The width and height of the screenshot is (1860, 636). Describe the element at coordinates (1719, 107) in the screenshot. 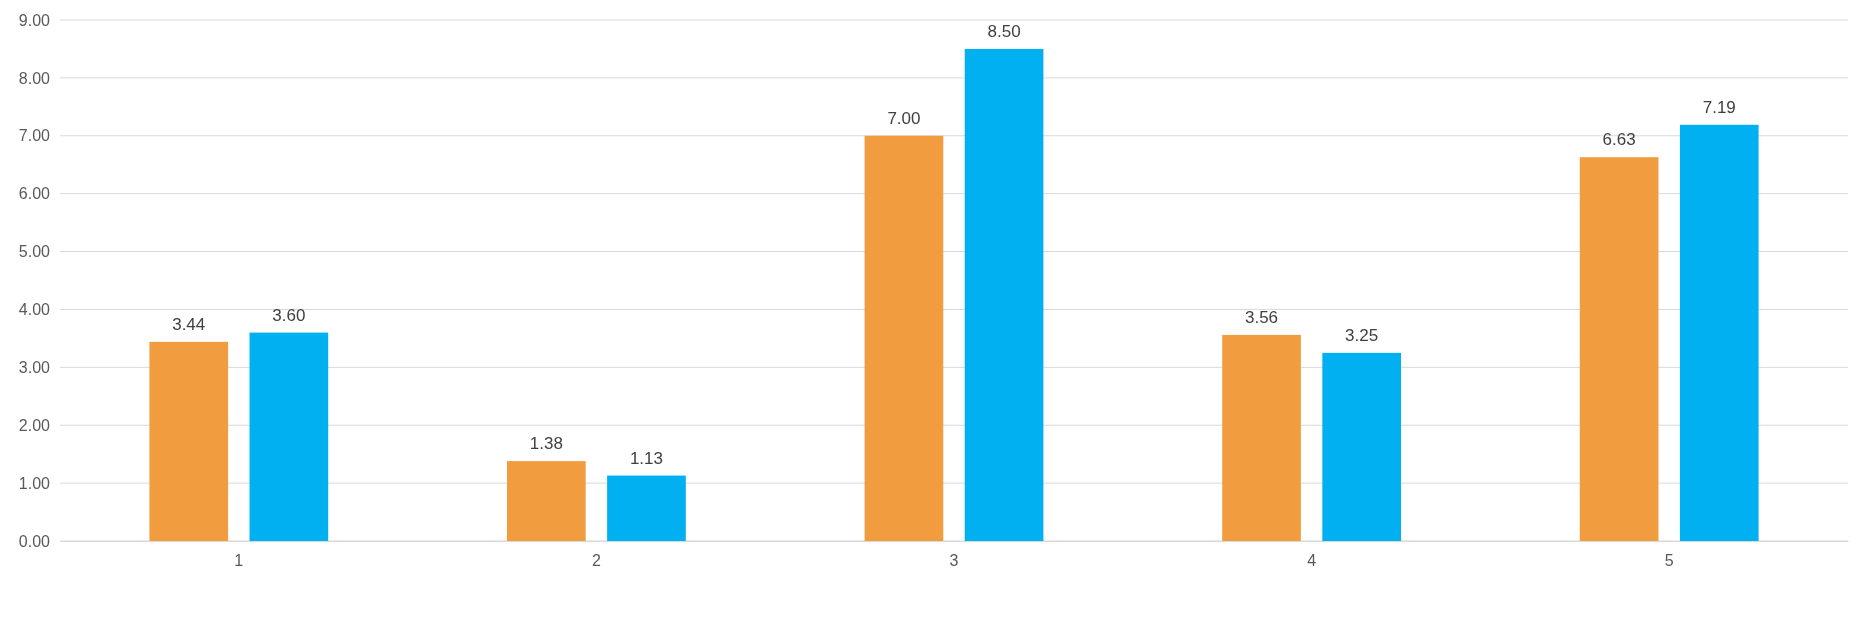

I see `data-label: 7.19` at that location.